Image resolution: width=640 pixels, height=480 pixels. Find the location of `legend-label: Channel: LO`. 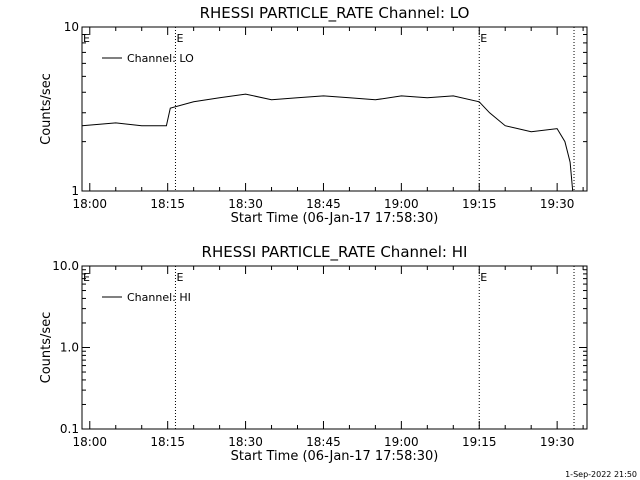

legend-label: Channel: LO is located at coordinates (160, 58).